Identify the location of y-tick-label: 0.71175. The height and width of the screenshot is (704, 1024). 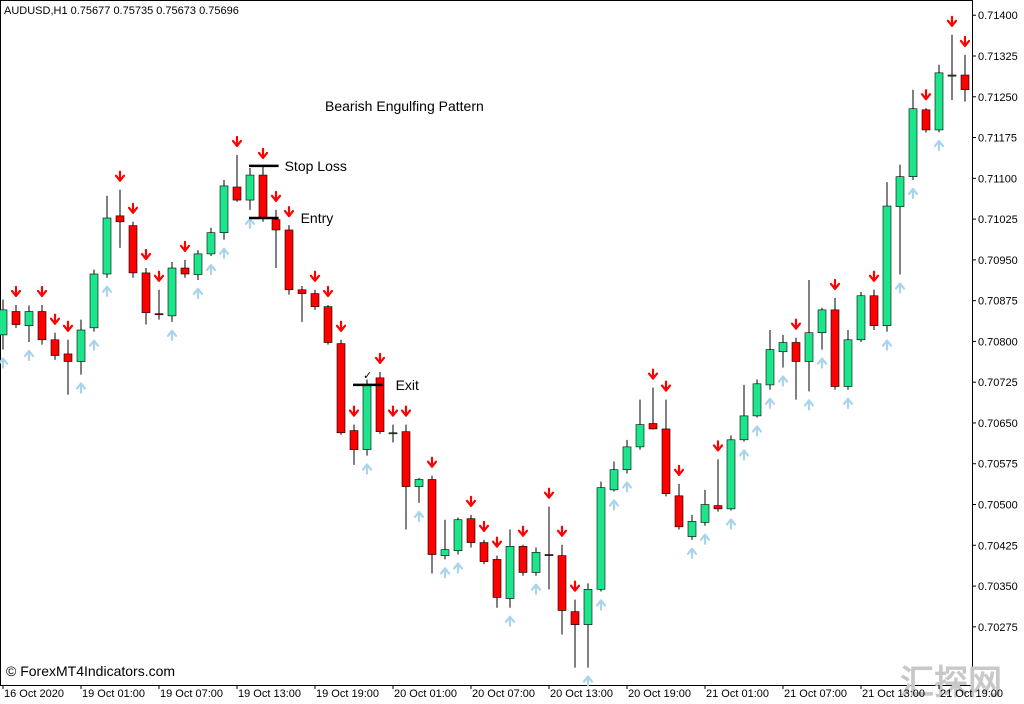
(997, 139).